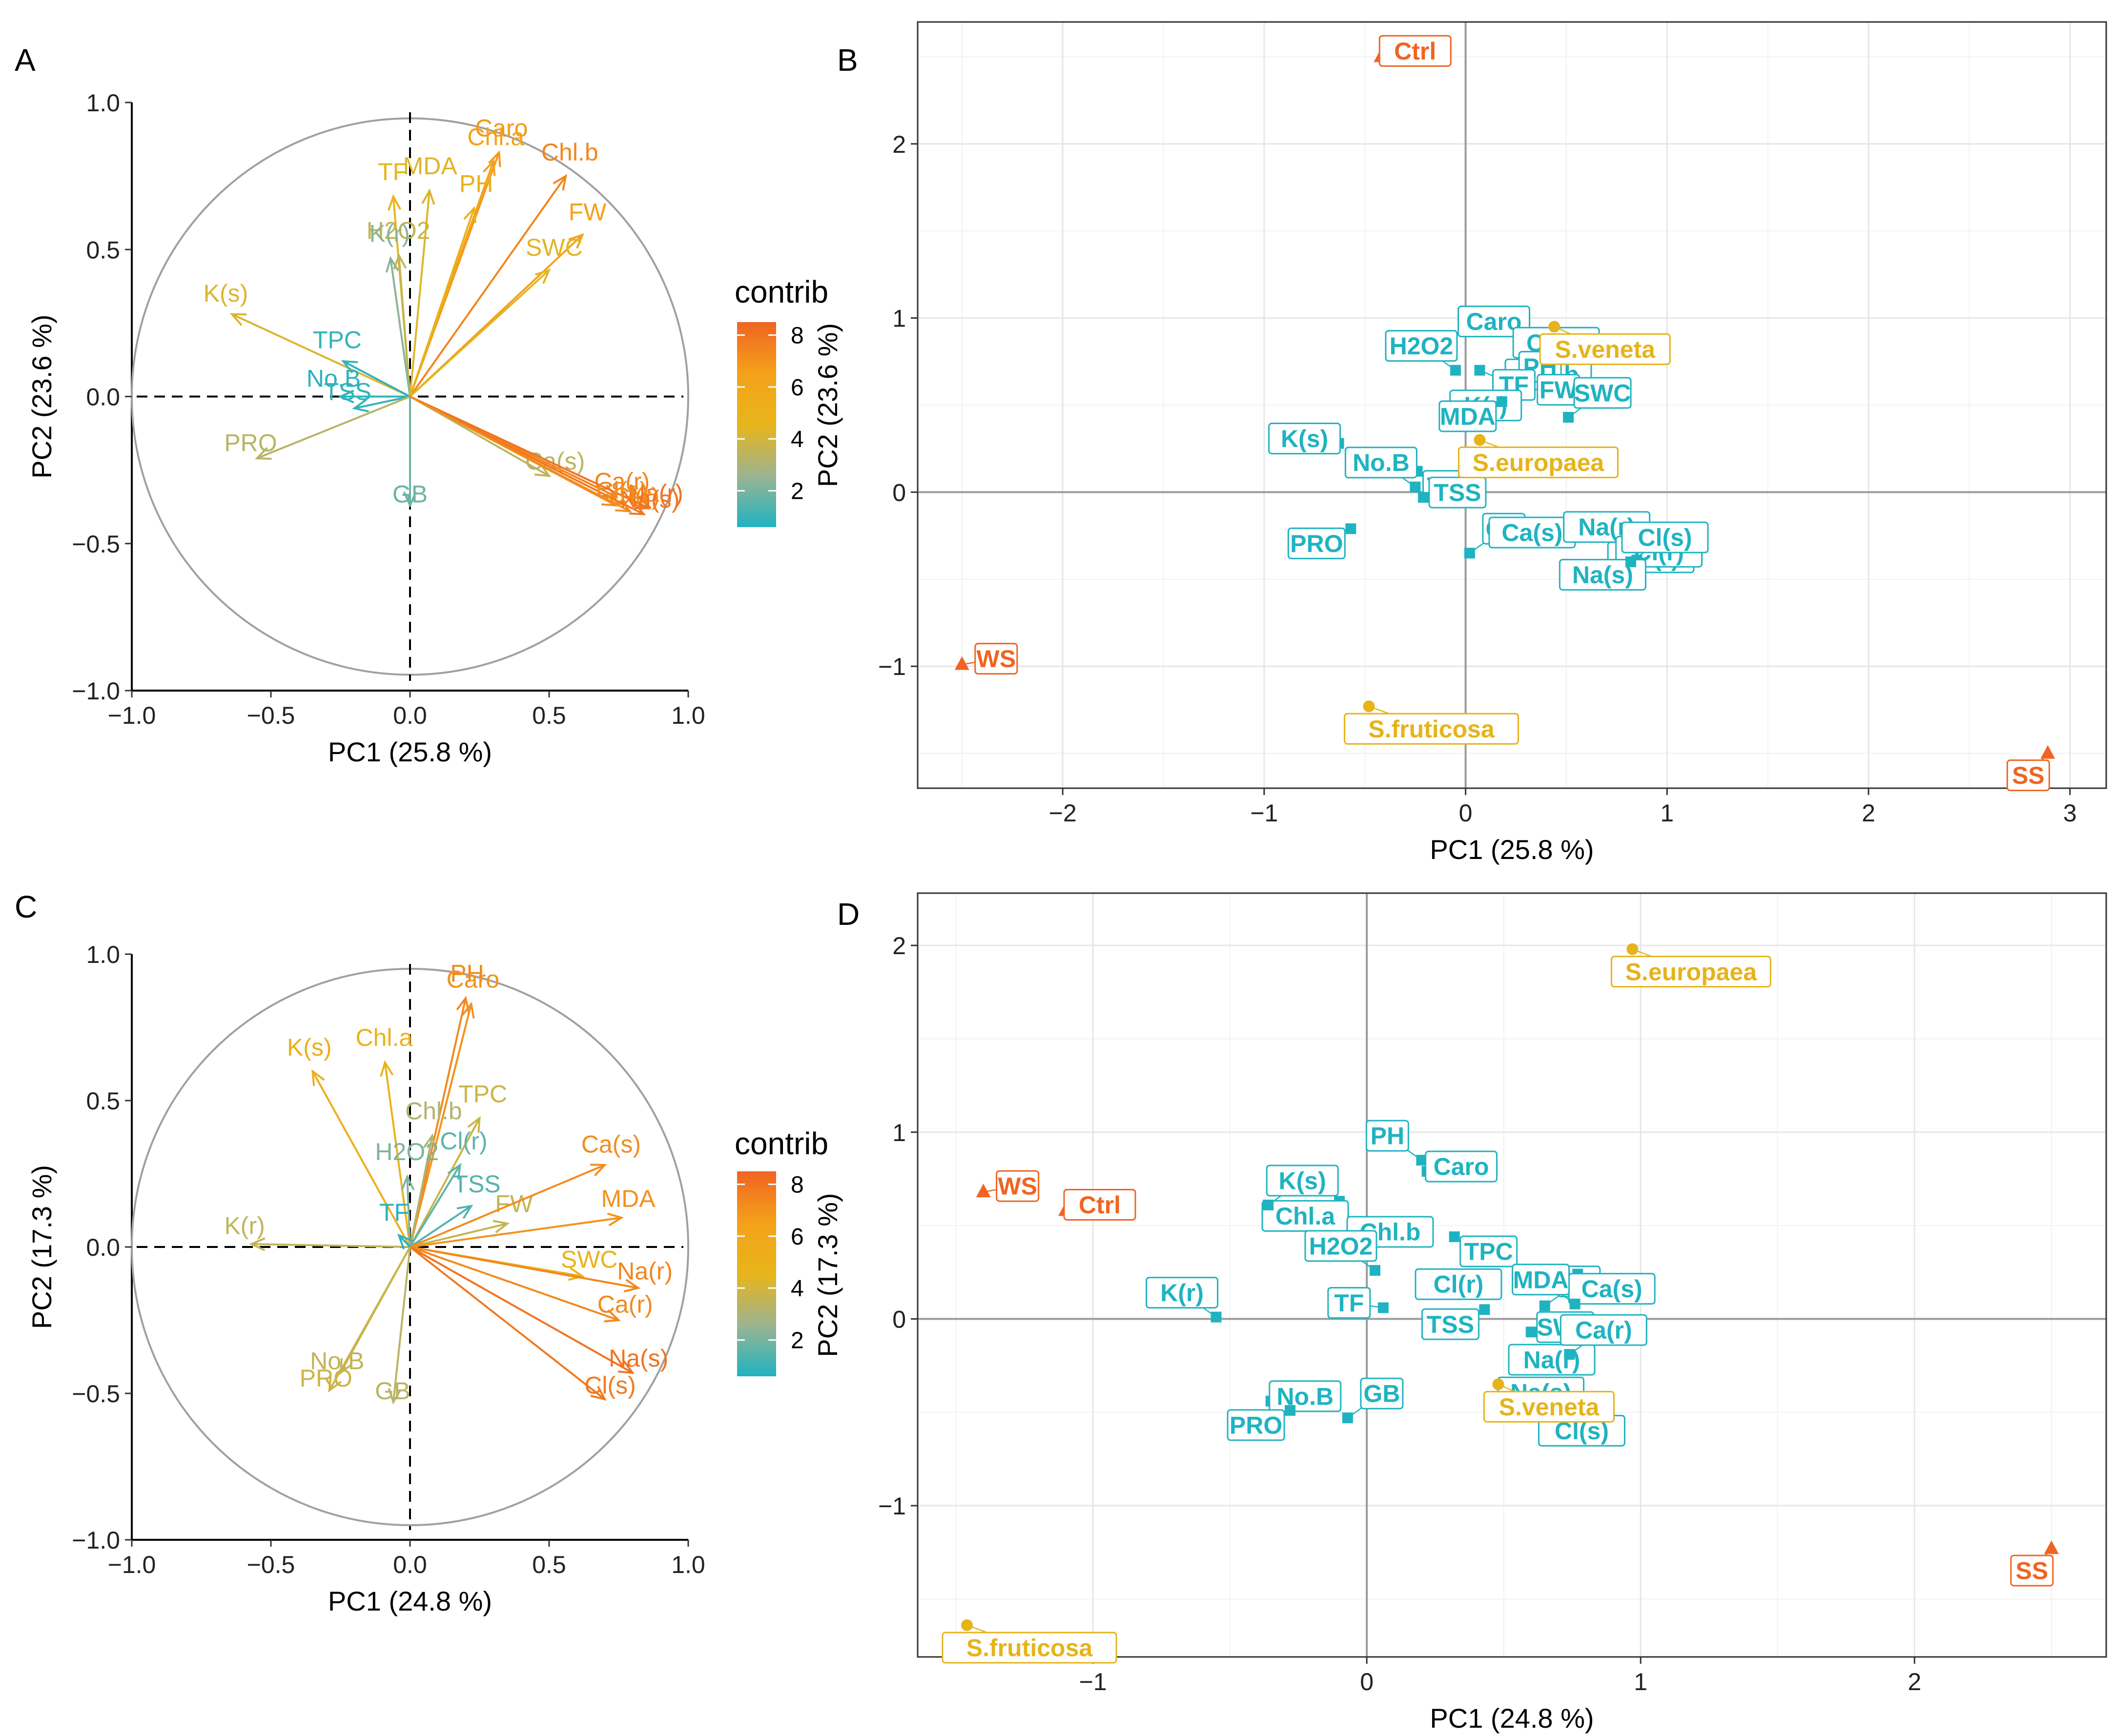  I want to click on variable-label-cl-s: Cl(s), so click(1665, 542).